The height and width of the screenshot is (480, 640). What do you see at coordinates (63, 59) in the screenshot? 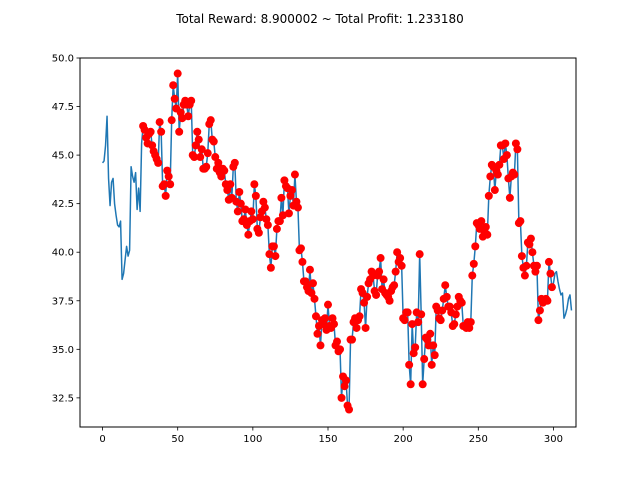
I see `y-tick-label: 50.0` at bounding box center [63, 59].